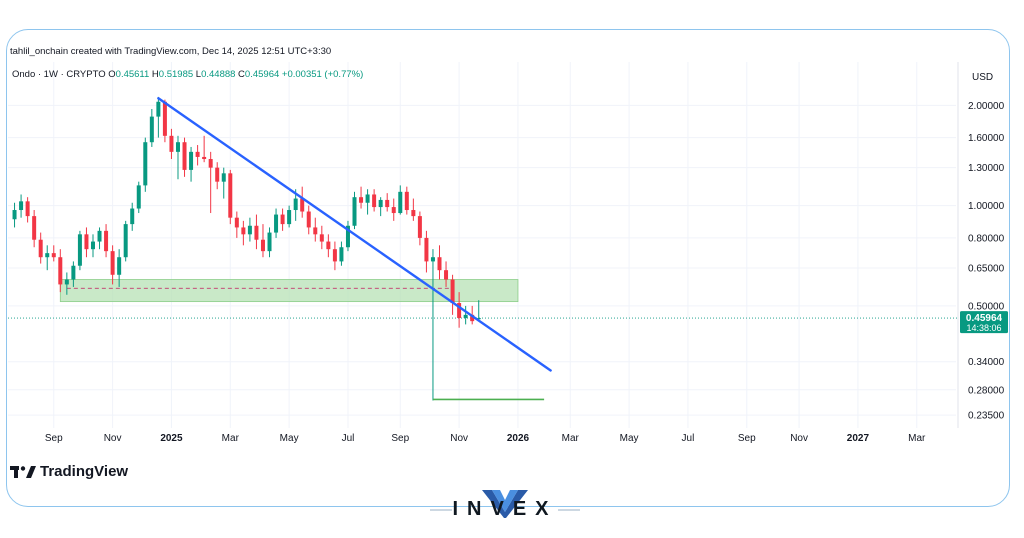  I want to click on legend-item: O, so click(111, 74).